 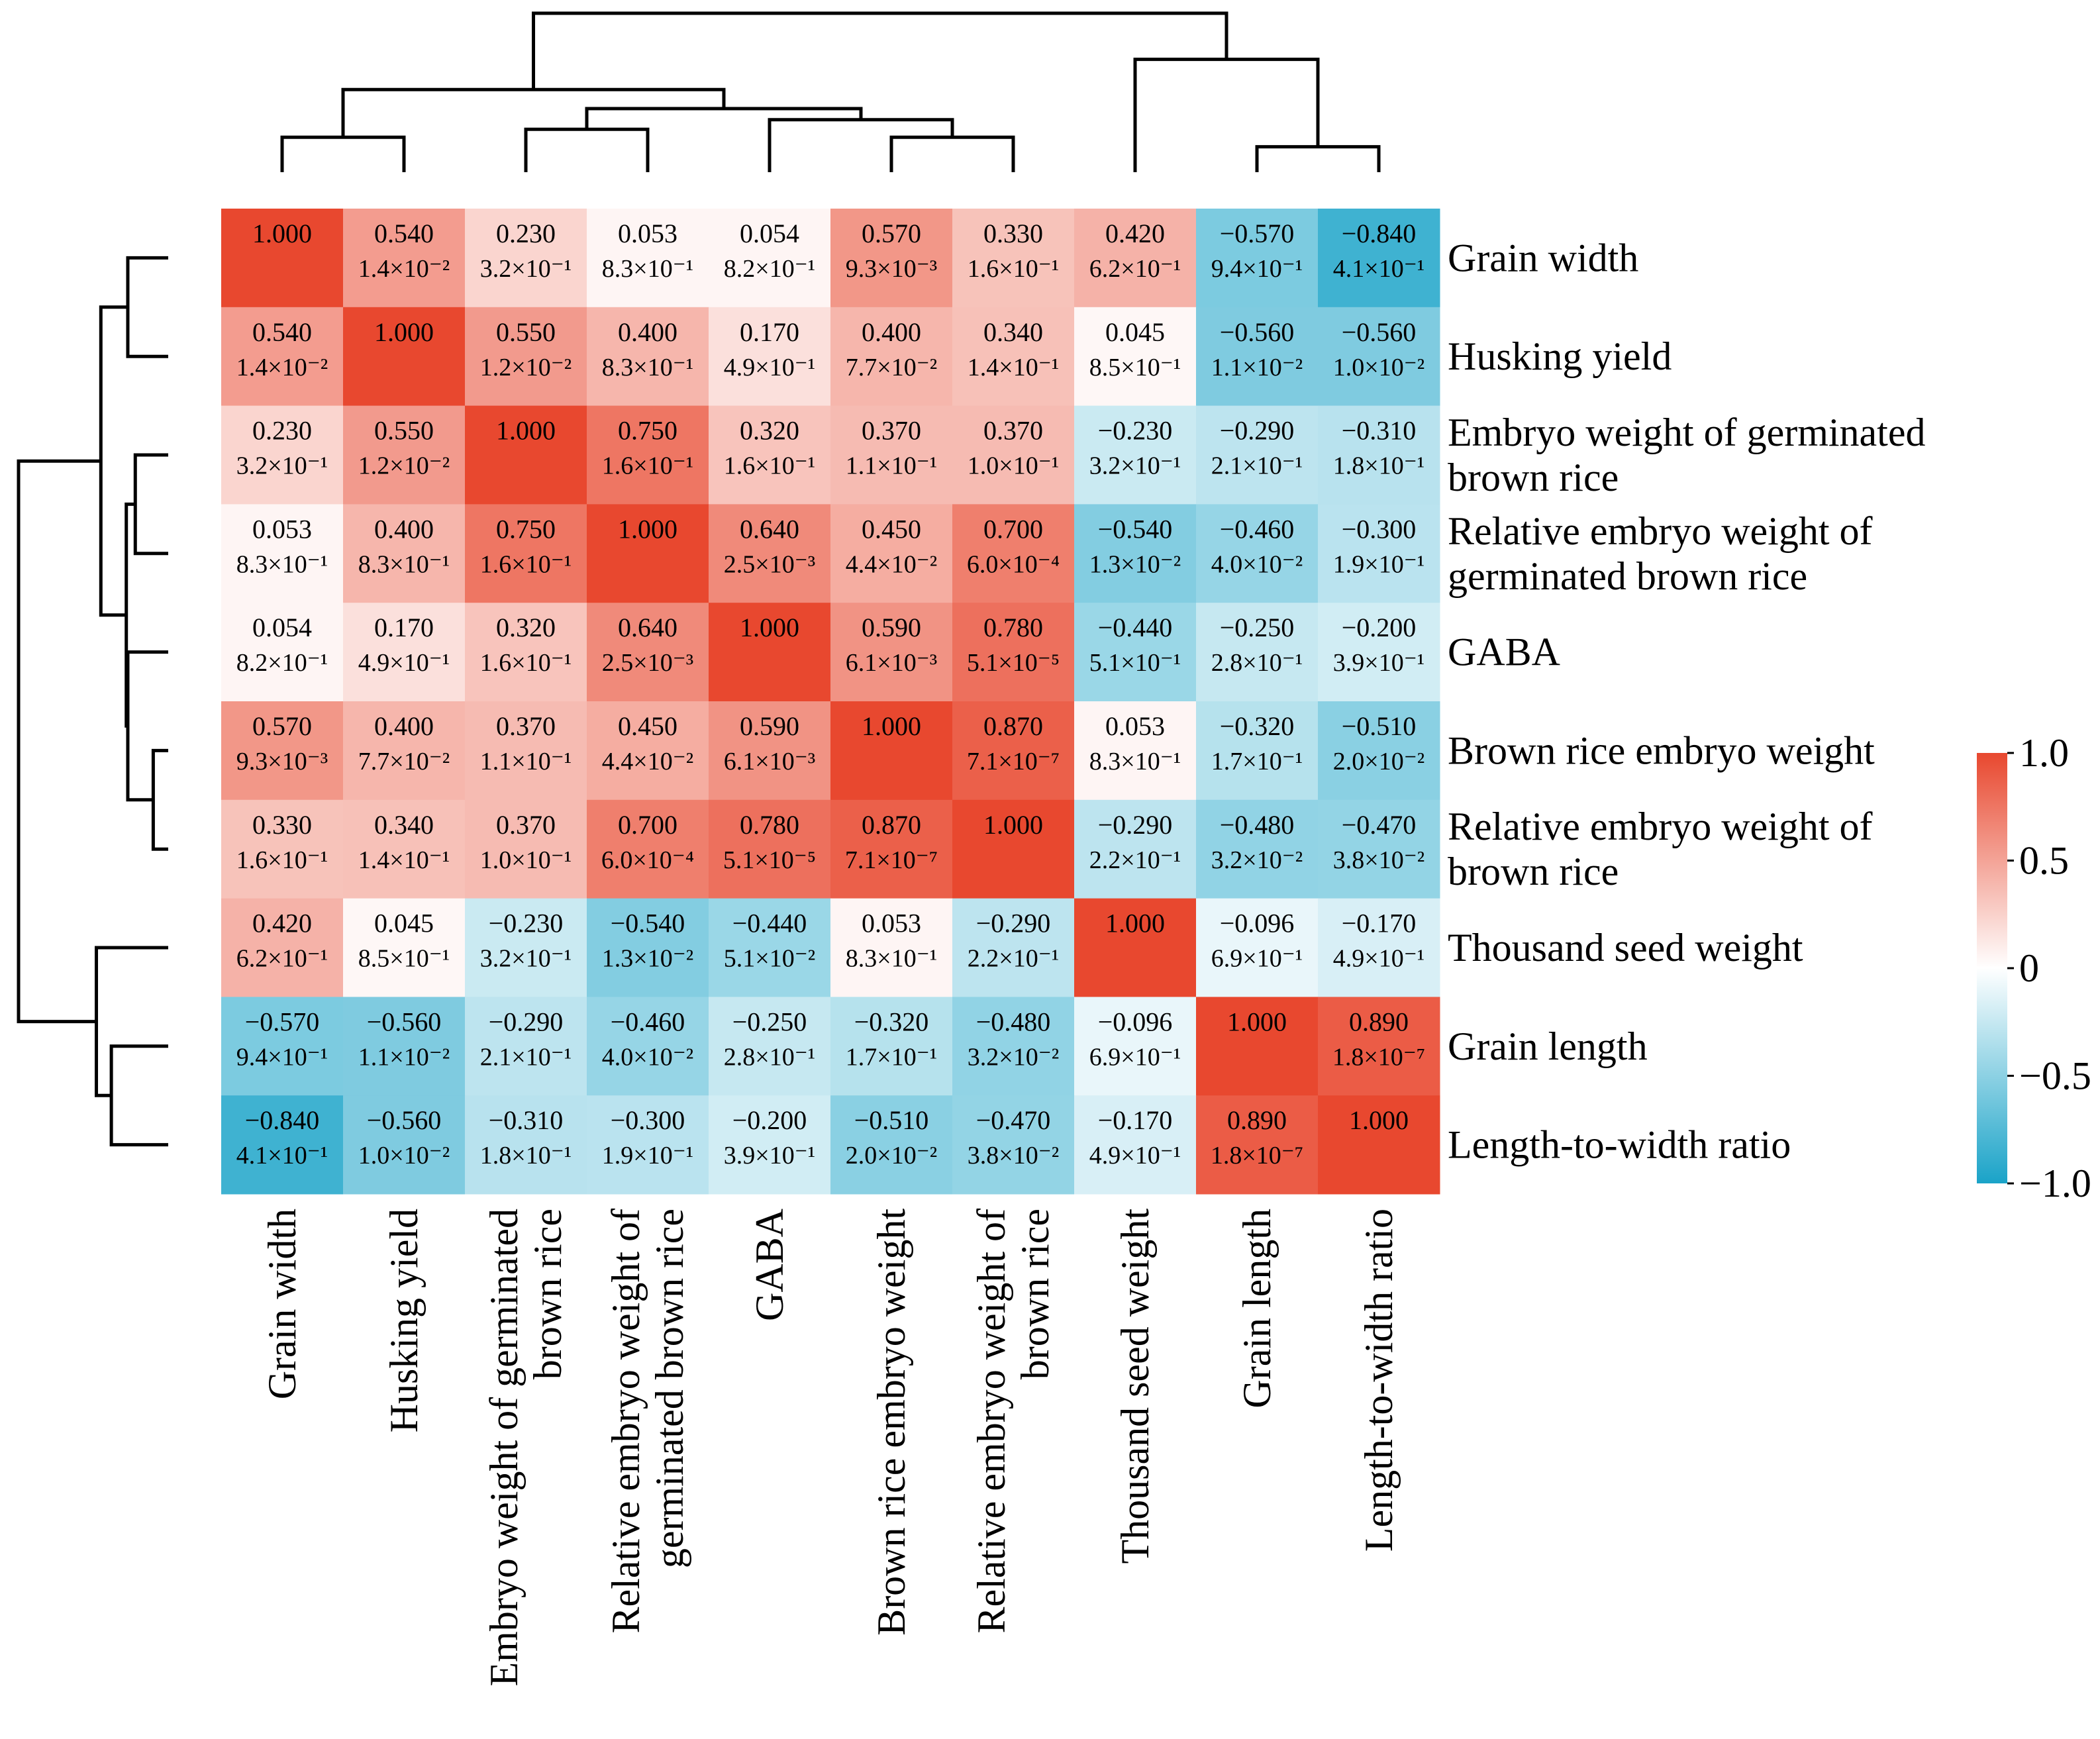 What do you see at coordinates (1014, 466) in the screenshot?
I see `cell-pvalue-r2-c6: 1.0×10⁻¹` at bounding box center [1014, 466].